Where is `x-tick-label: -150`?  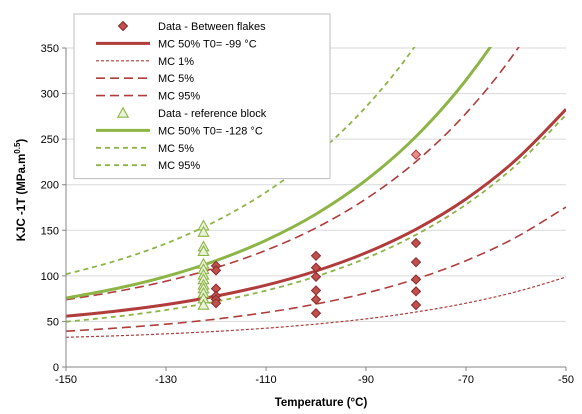
x-tick-label: -150 is located at coordinates (66, 380).